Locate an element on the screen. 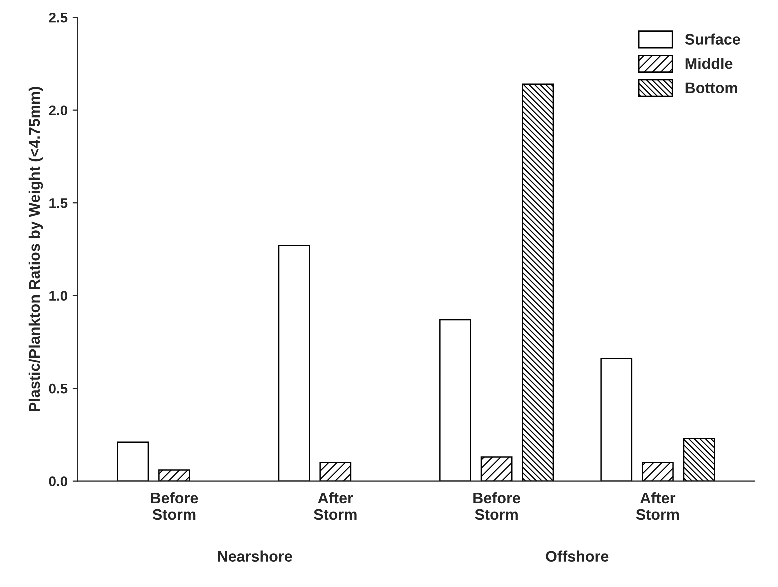 The height and width of the screenshot is (587, 778). text: Offshore is located at coordinates (577, 556).